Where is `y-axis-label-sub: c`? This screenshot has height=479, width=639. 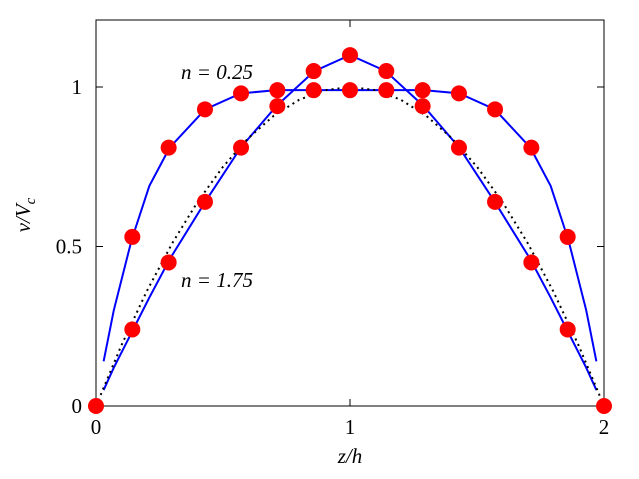
y-axis-label-sub: c is located at coordinates (31, 200).